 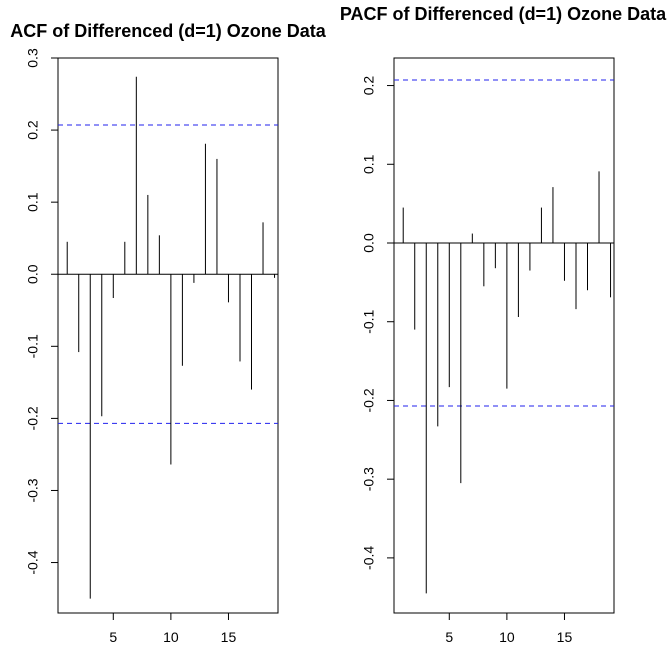 I want to click on pacf-y-tick-label: 0.0, so click(x=369, y=243).